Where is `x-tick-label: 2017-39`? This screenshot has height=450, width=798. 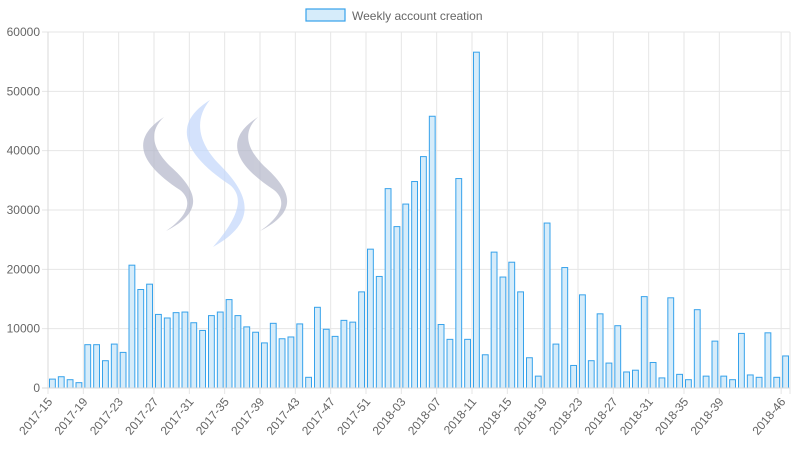 x-tick-label: 2017-39 is located at coordinates (247, 416).